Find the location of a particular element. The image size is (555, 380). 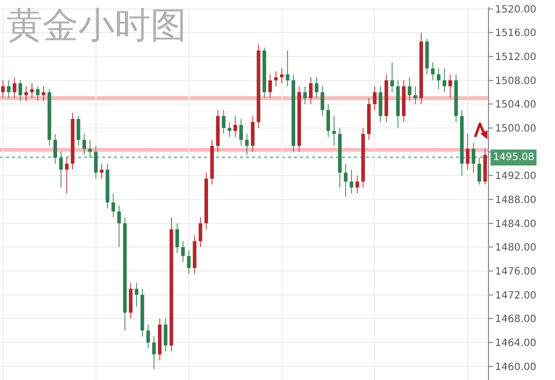

y-tick-label: 1472.00 is located at coordinates (515, 296).